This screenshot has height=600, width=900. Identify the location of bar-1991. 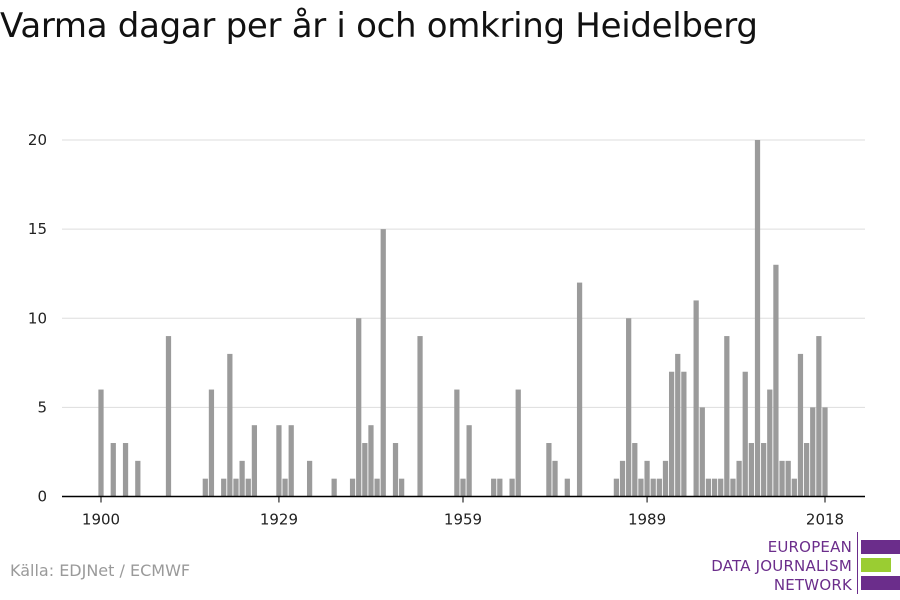
(659, 487).